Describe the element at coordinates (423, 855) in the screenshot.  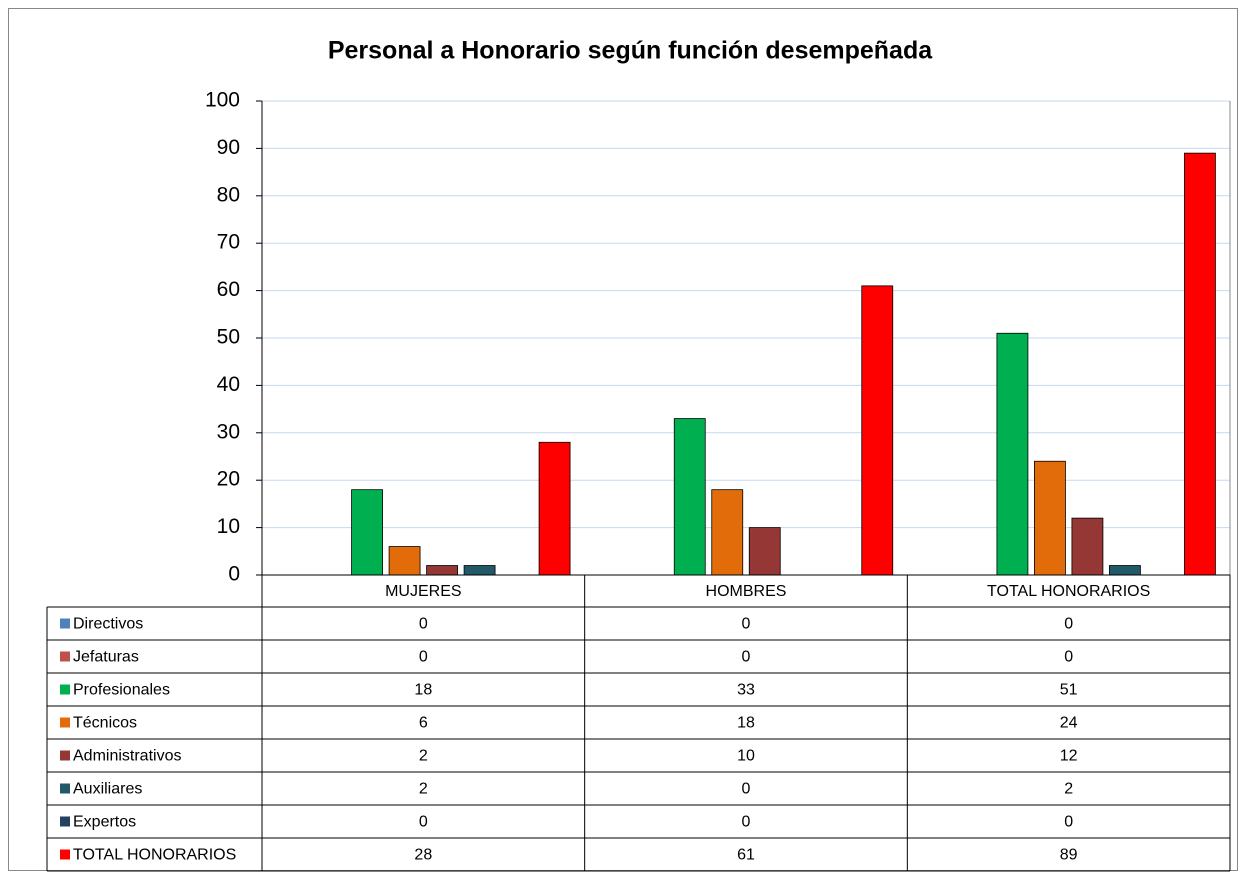
I see `table-value: 28` at that location.